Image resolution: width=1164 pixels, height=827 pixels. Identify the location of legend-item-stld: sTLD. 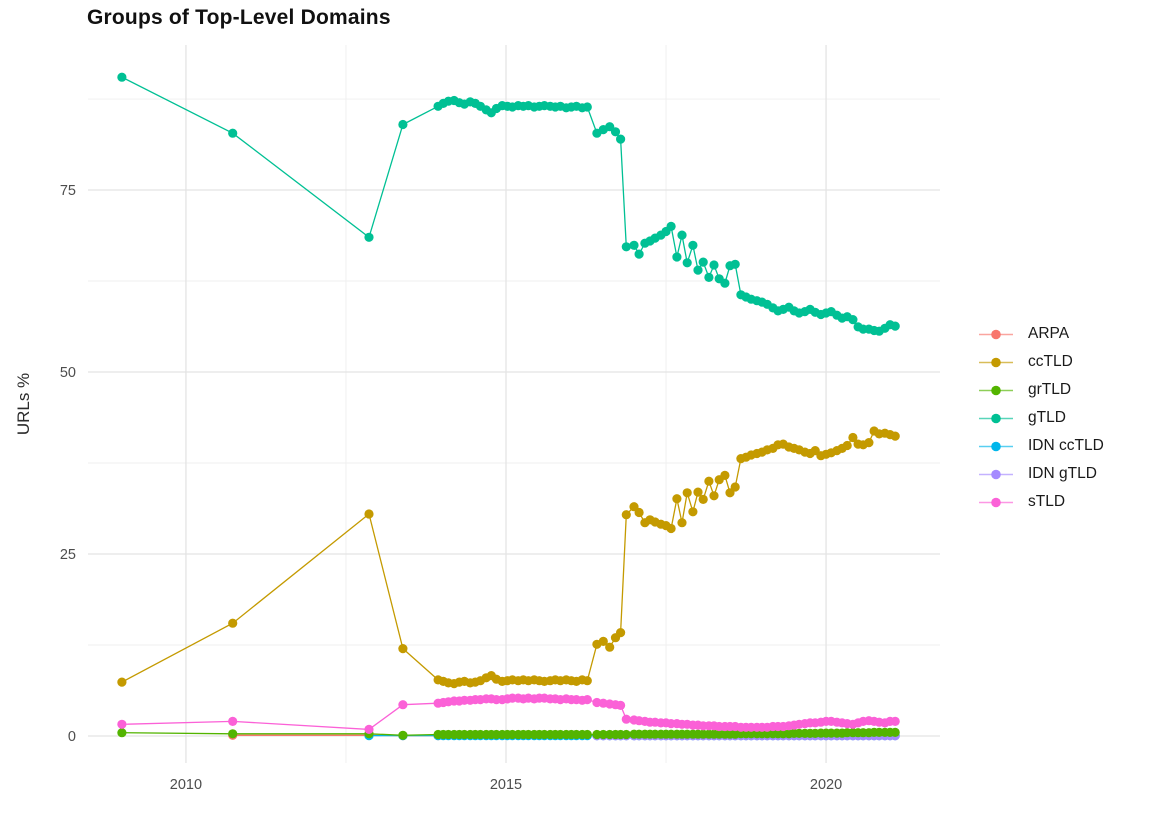
(1041, 502).